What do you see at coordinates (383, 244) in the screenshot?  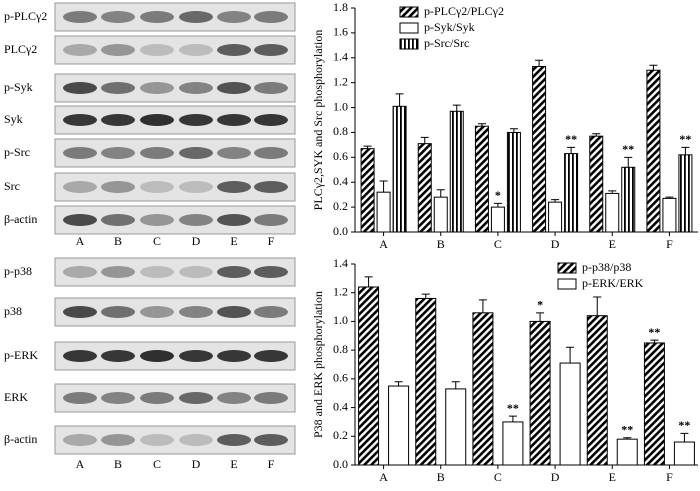 I see `x-tick-label: A` at bounding box center [383, 244].